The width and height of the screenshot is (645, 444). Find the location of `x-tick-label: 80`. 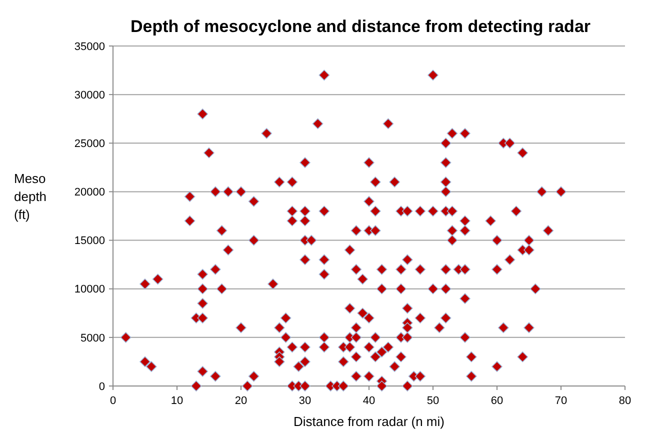

x-tick-label: 80 is located at coordinates (625, 401).